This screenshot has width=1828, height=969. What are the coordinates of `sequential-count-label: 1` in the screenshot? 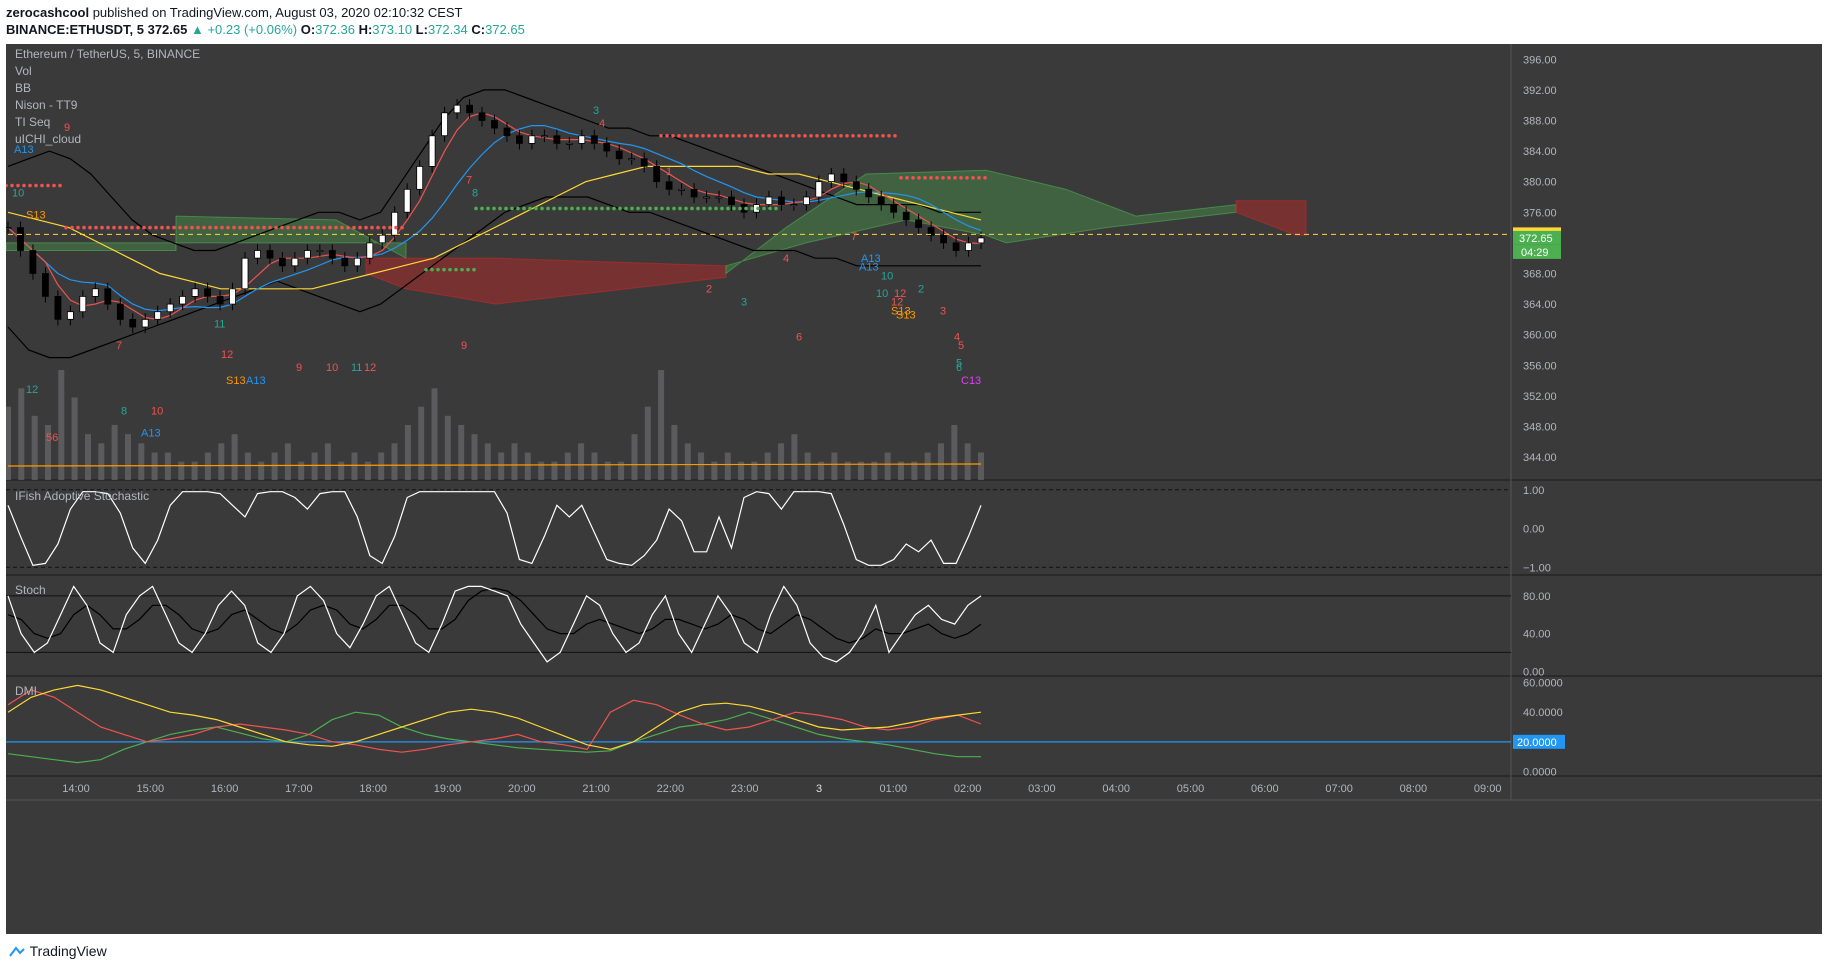 It's located at (669, 172).